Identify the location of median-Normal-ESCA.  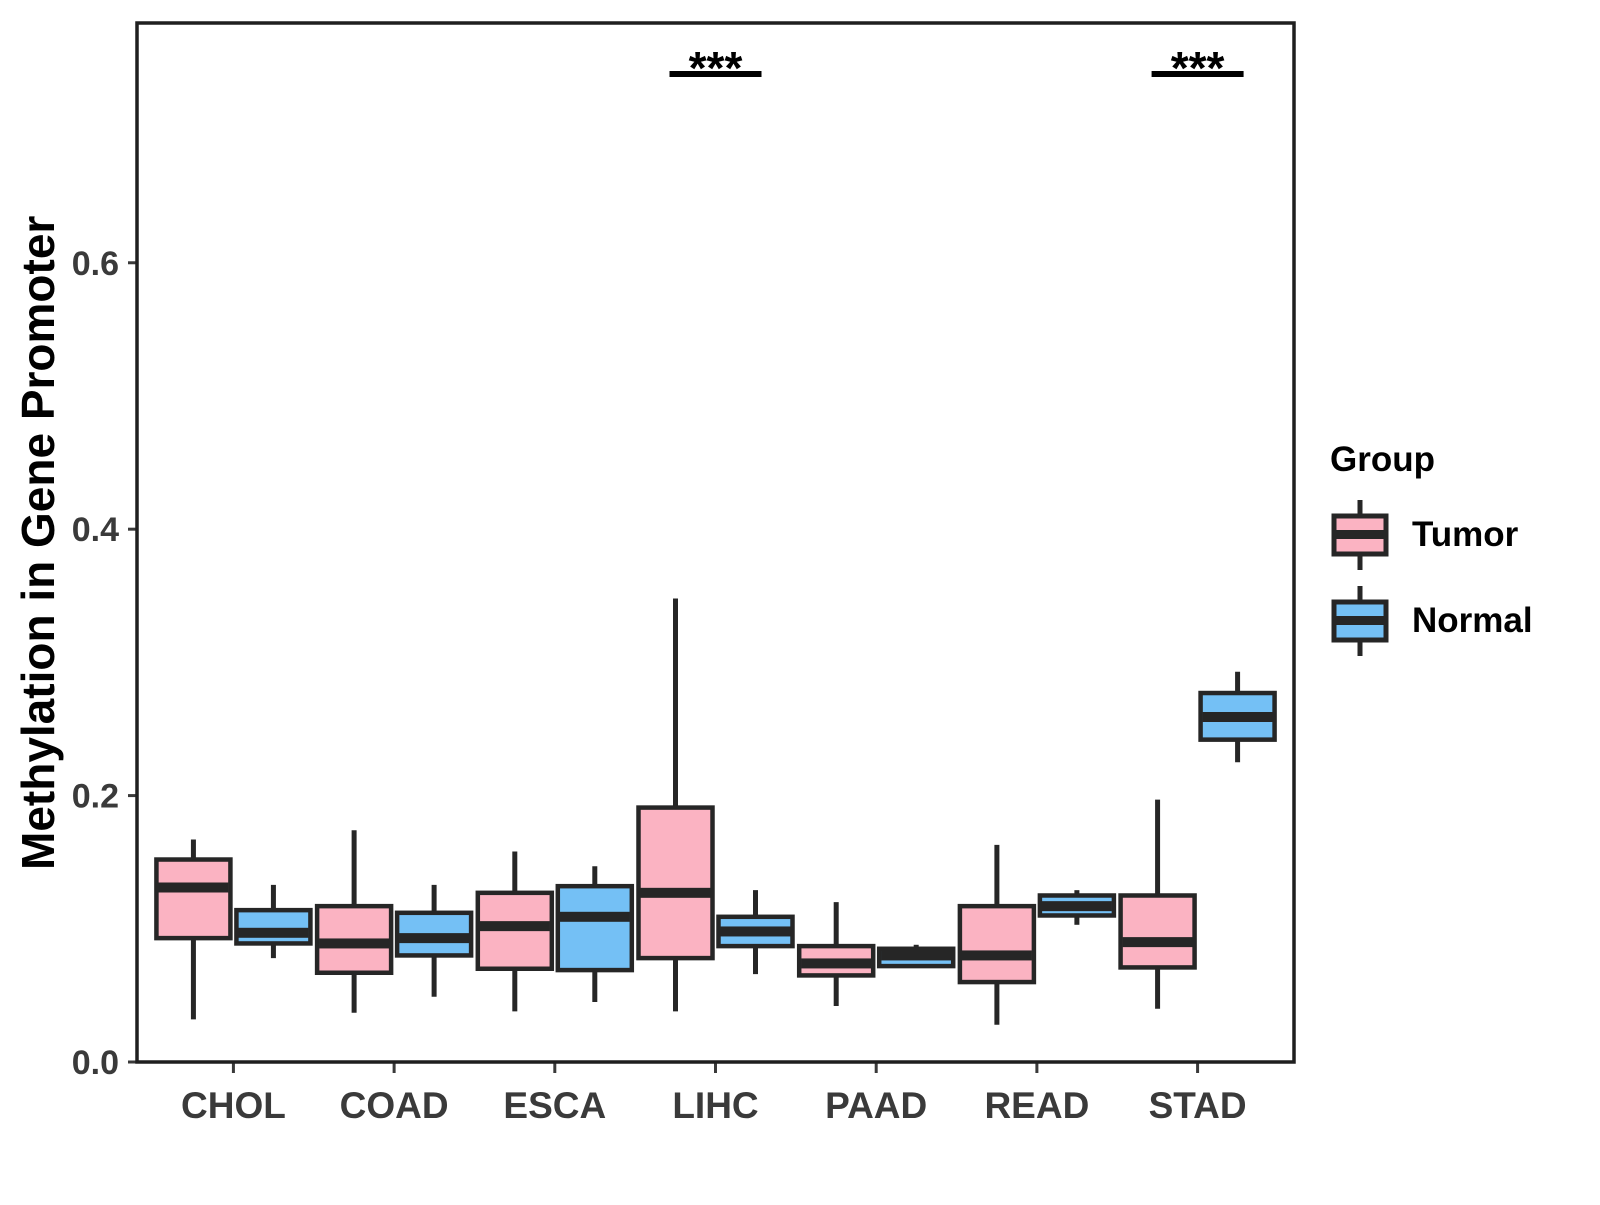
(594, 916).